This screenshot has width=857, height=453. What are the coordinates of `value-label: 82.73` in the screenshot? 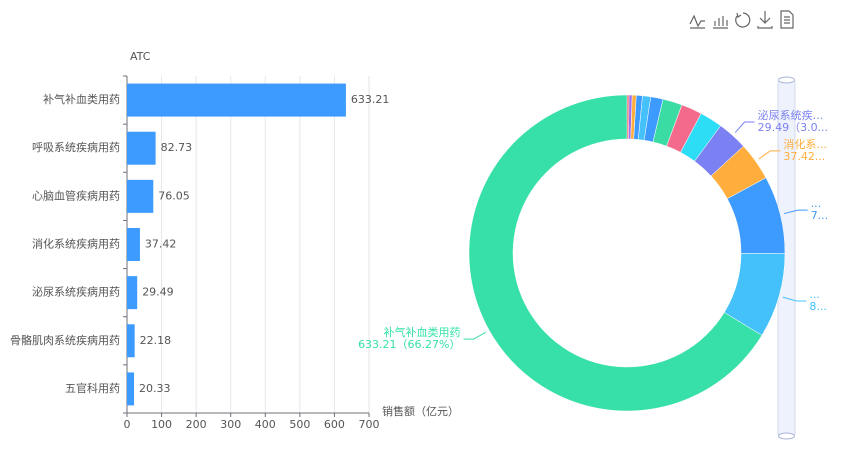 It's located at (177, 147).